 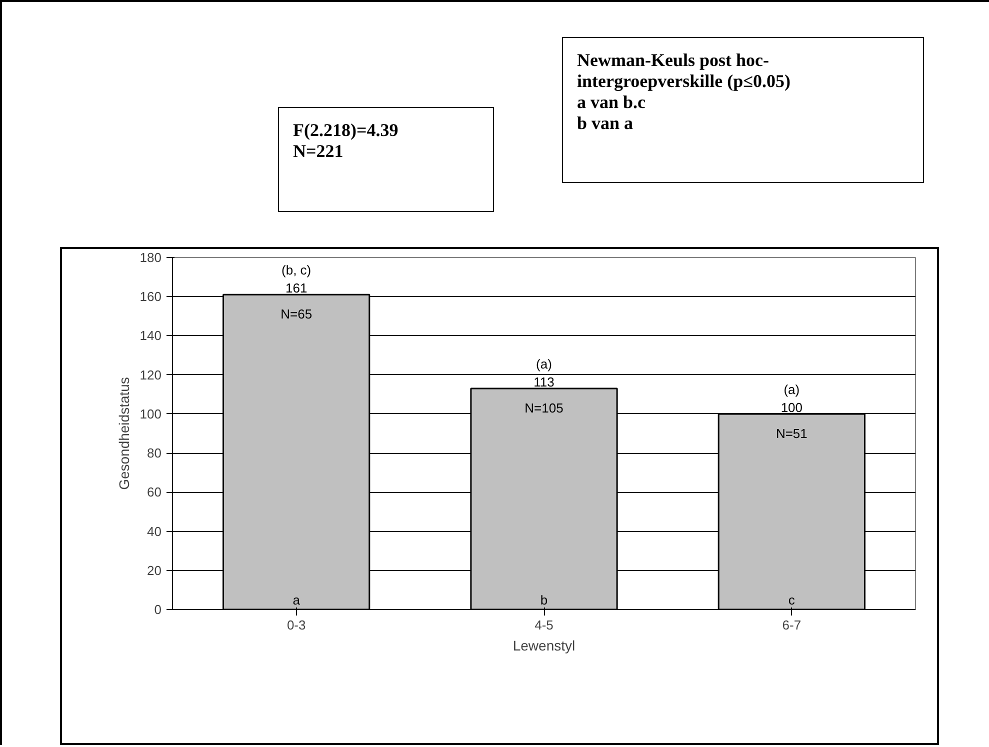 I want to click on annotation: b, so click(x=544, y=600).